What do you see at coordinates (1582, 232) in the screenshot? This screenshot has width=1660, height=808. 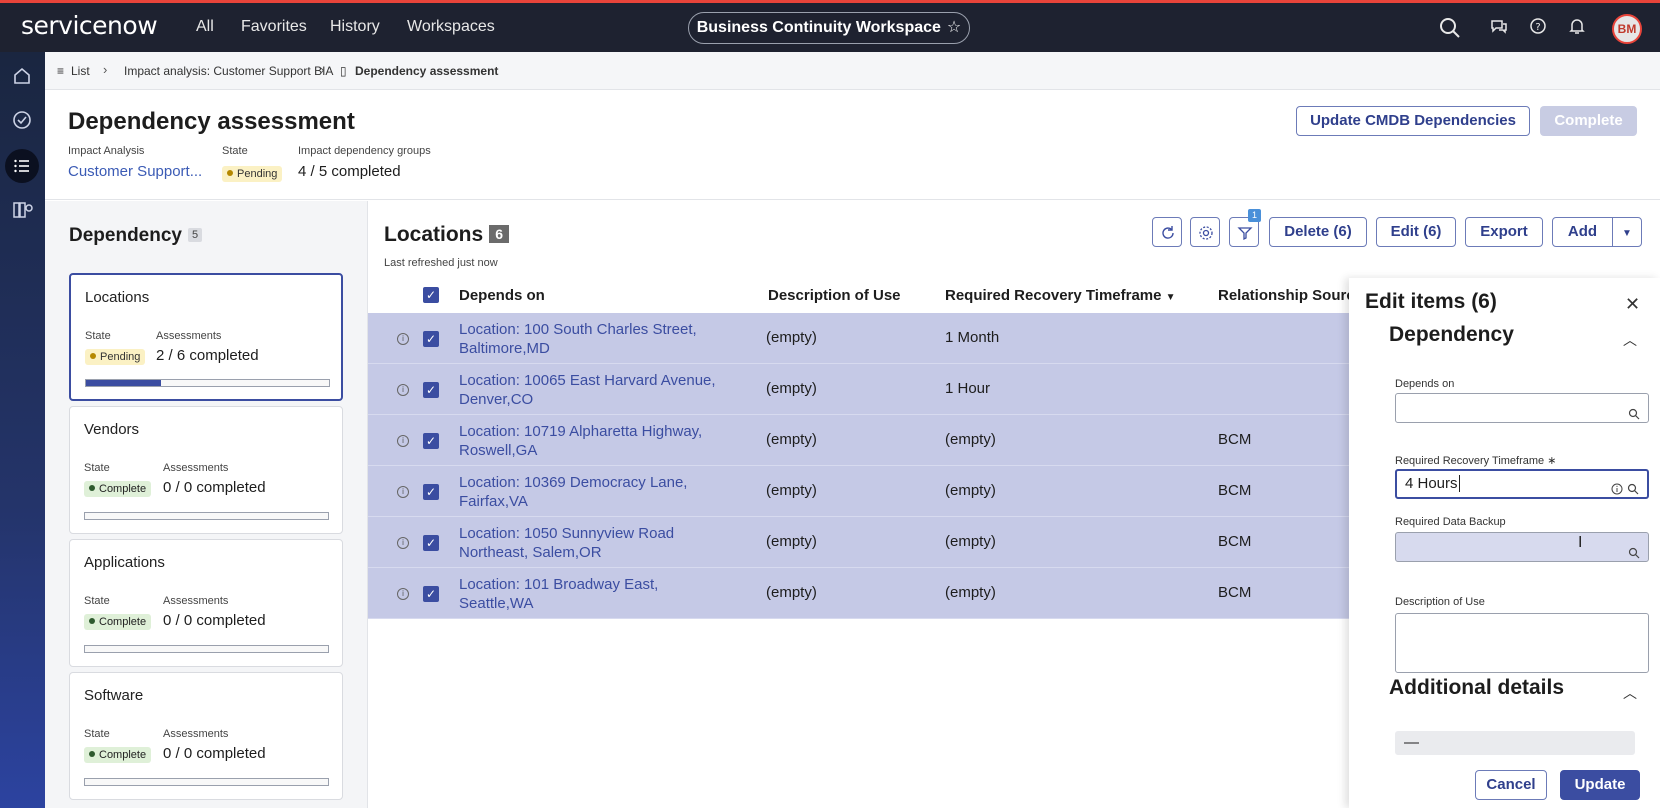 I see `add-button: Add` at bounding box center [1582, 232].